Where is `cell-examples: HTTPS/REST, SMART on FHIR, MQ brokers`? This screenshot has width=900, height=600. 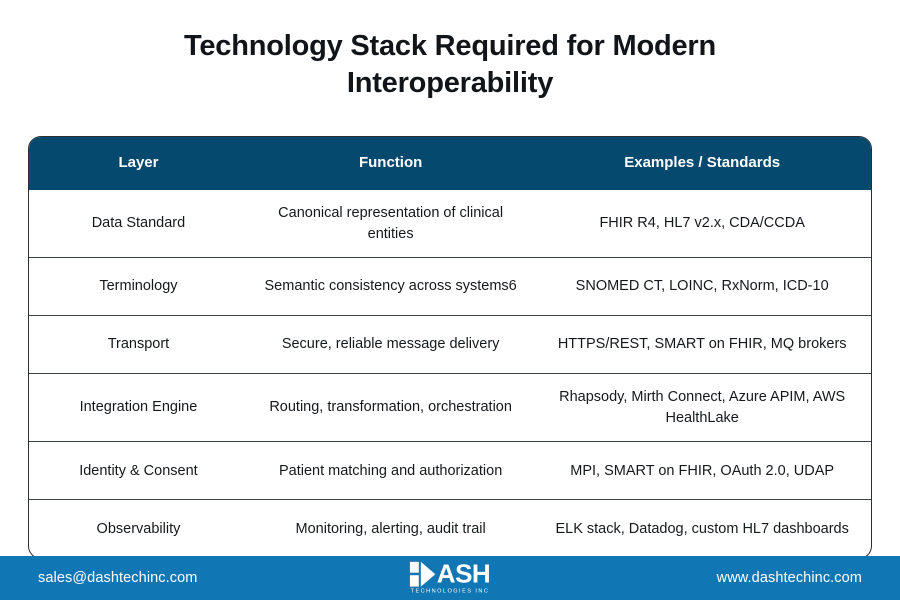 cell-examples: HTTPS/REST, SMART on FHIR, MQ brokers is located at coordinates (702, 344).